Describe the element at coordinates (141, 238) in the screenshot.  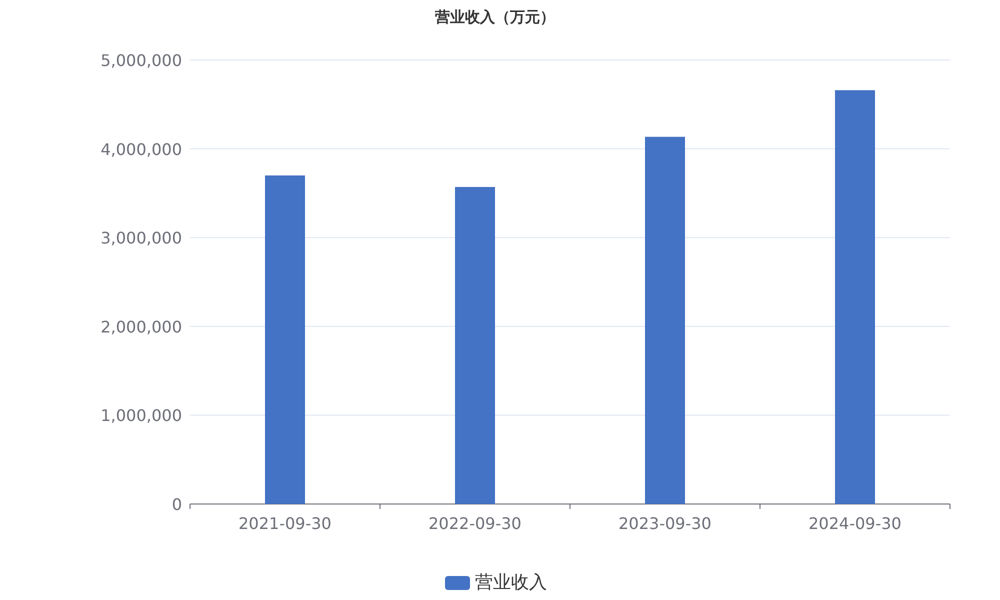
I see `y-tick-label: 3,000,000` at that location.